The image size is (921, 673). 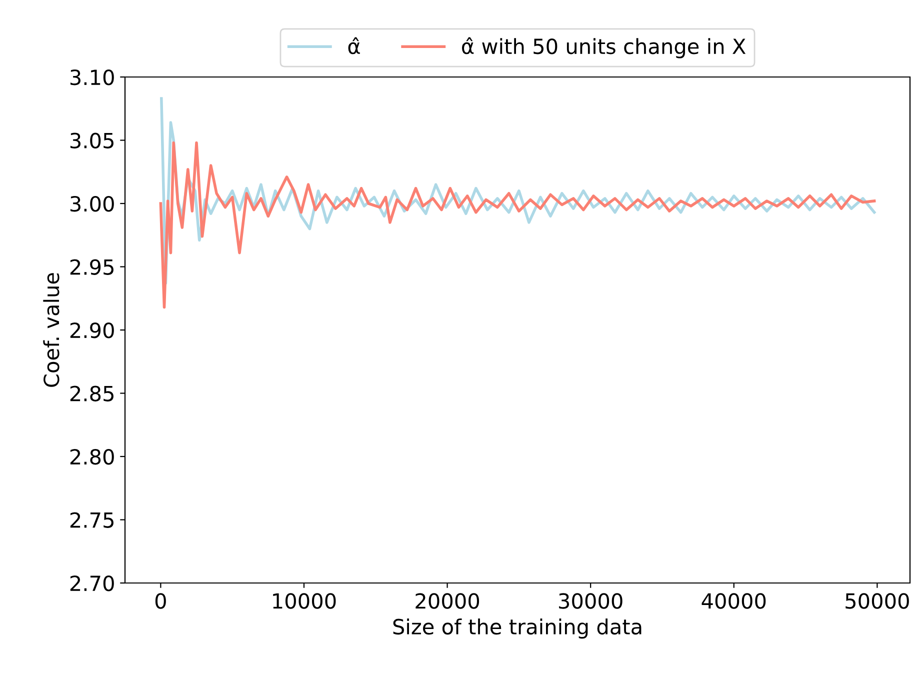 What do you see at coordinates (92, 77) in the screenshot?
I see `y-tick-label: 3.10` at bounding box center [92, 77].